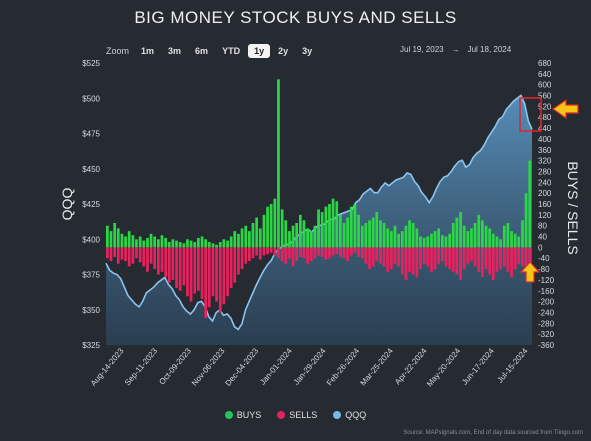  I want to click on y-right-tick-label: 480, so click(545, 117).